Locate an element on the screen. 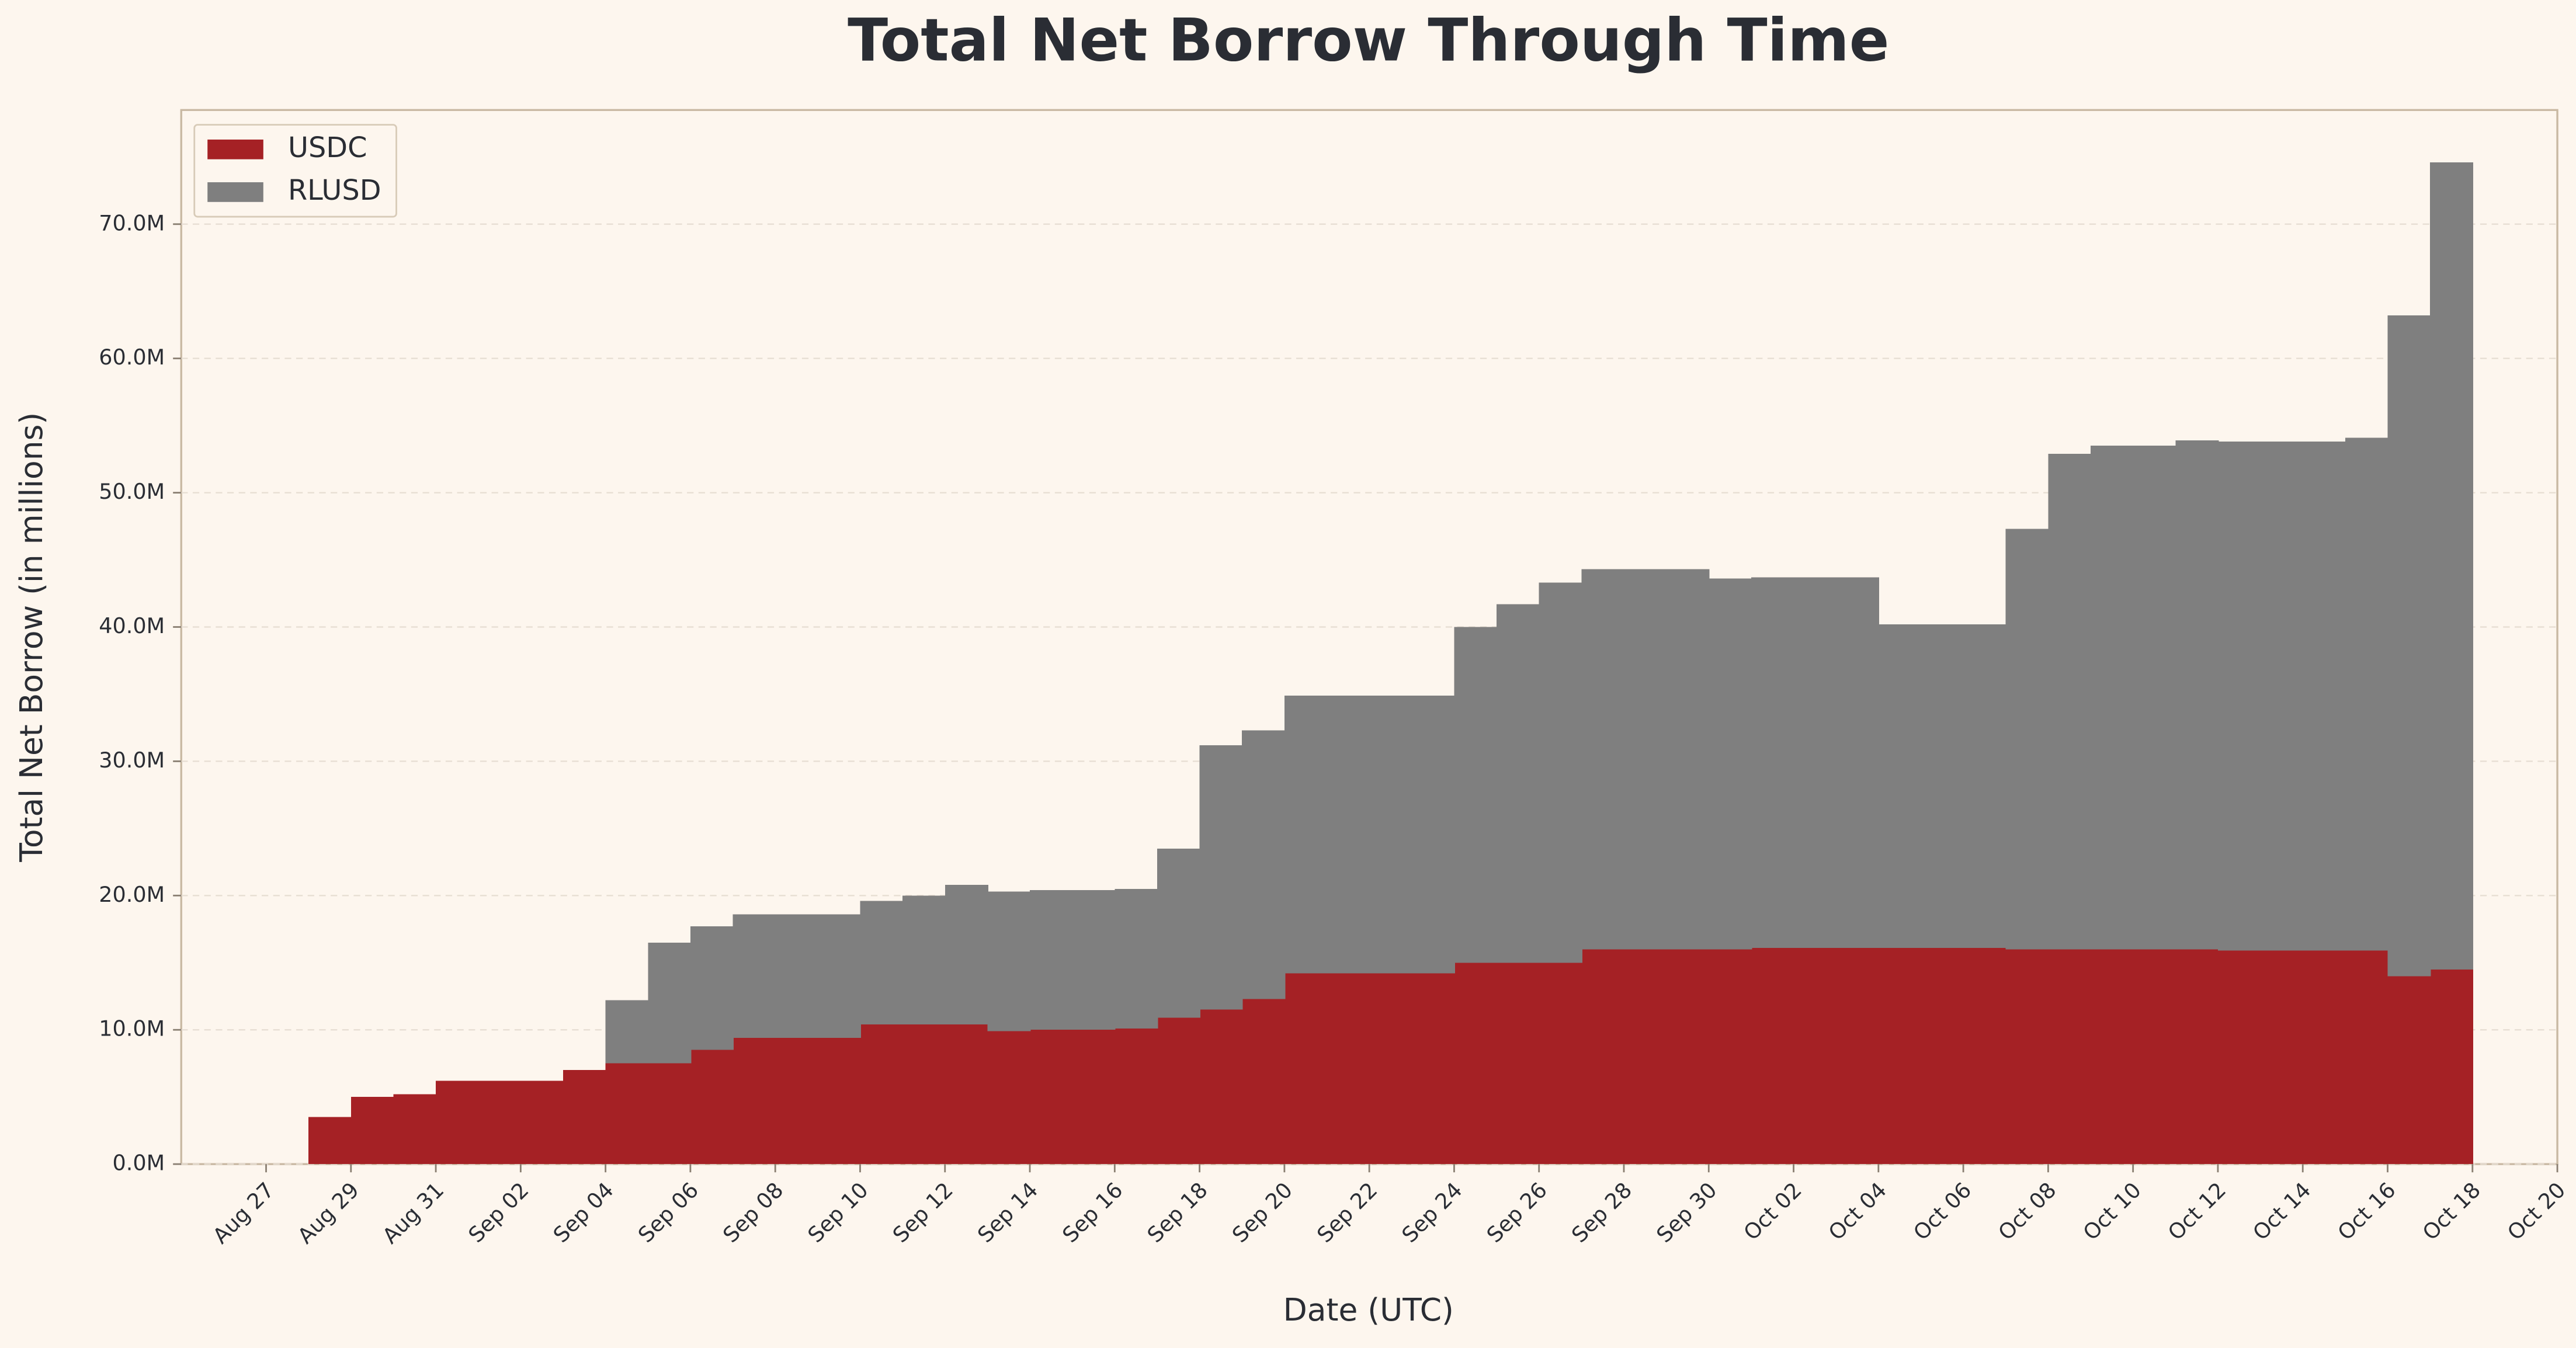 This screenshot has width=2576, height=1348. y-tick-label: 30.0M is located at coordinates (132, 760).